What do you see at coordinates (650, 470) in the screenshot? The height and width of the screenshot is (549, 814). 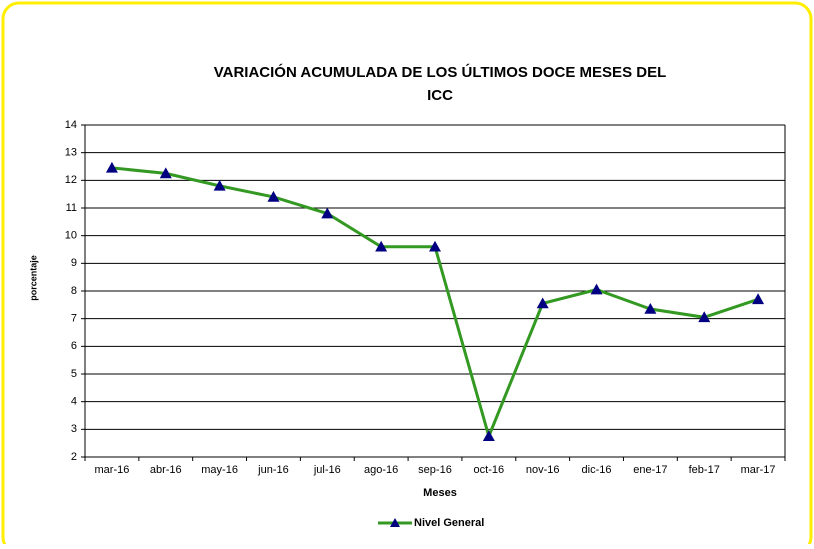 I see `x-tick-label: ene-17` at bounding box center [650, 470].